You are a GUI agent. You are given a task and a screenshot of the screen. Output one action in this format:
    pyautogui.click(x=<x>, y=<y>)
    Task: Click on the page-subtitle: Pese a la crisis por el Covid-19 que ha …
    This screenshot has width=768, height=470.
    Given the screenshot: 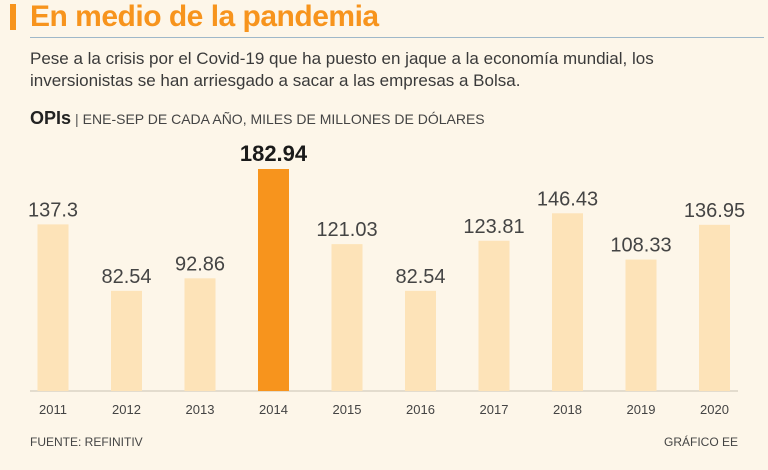 What is the action you would take?
    pyautogui.click(x=342, y=69)
    